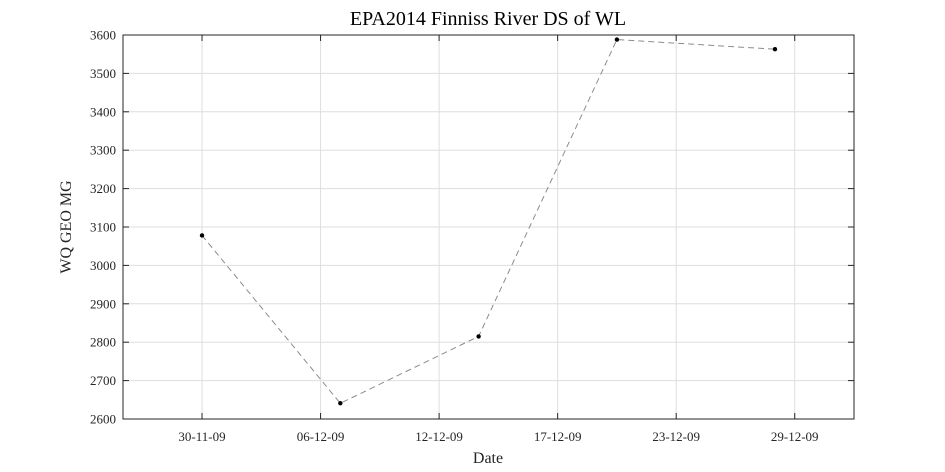 This screenshot has width=945, height=472. Describe the element at coordinates (103, 227) in the screenshot. I see `y-tick-label: 3100` at that location.